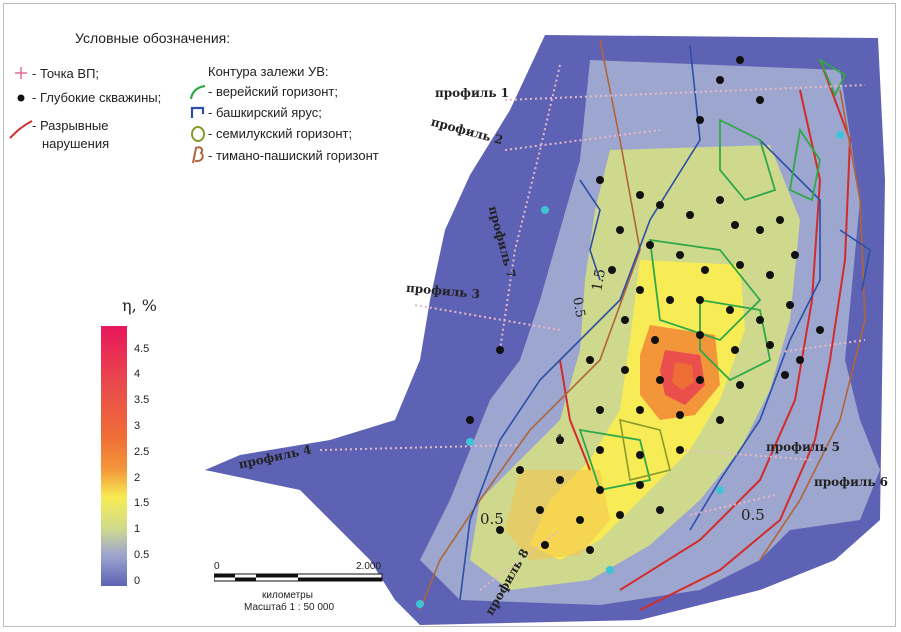 This screenshot has width=901, height=632. I want to click on timano-icon, so click(198, 155).